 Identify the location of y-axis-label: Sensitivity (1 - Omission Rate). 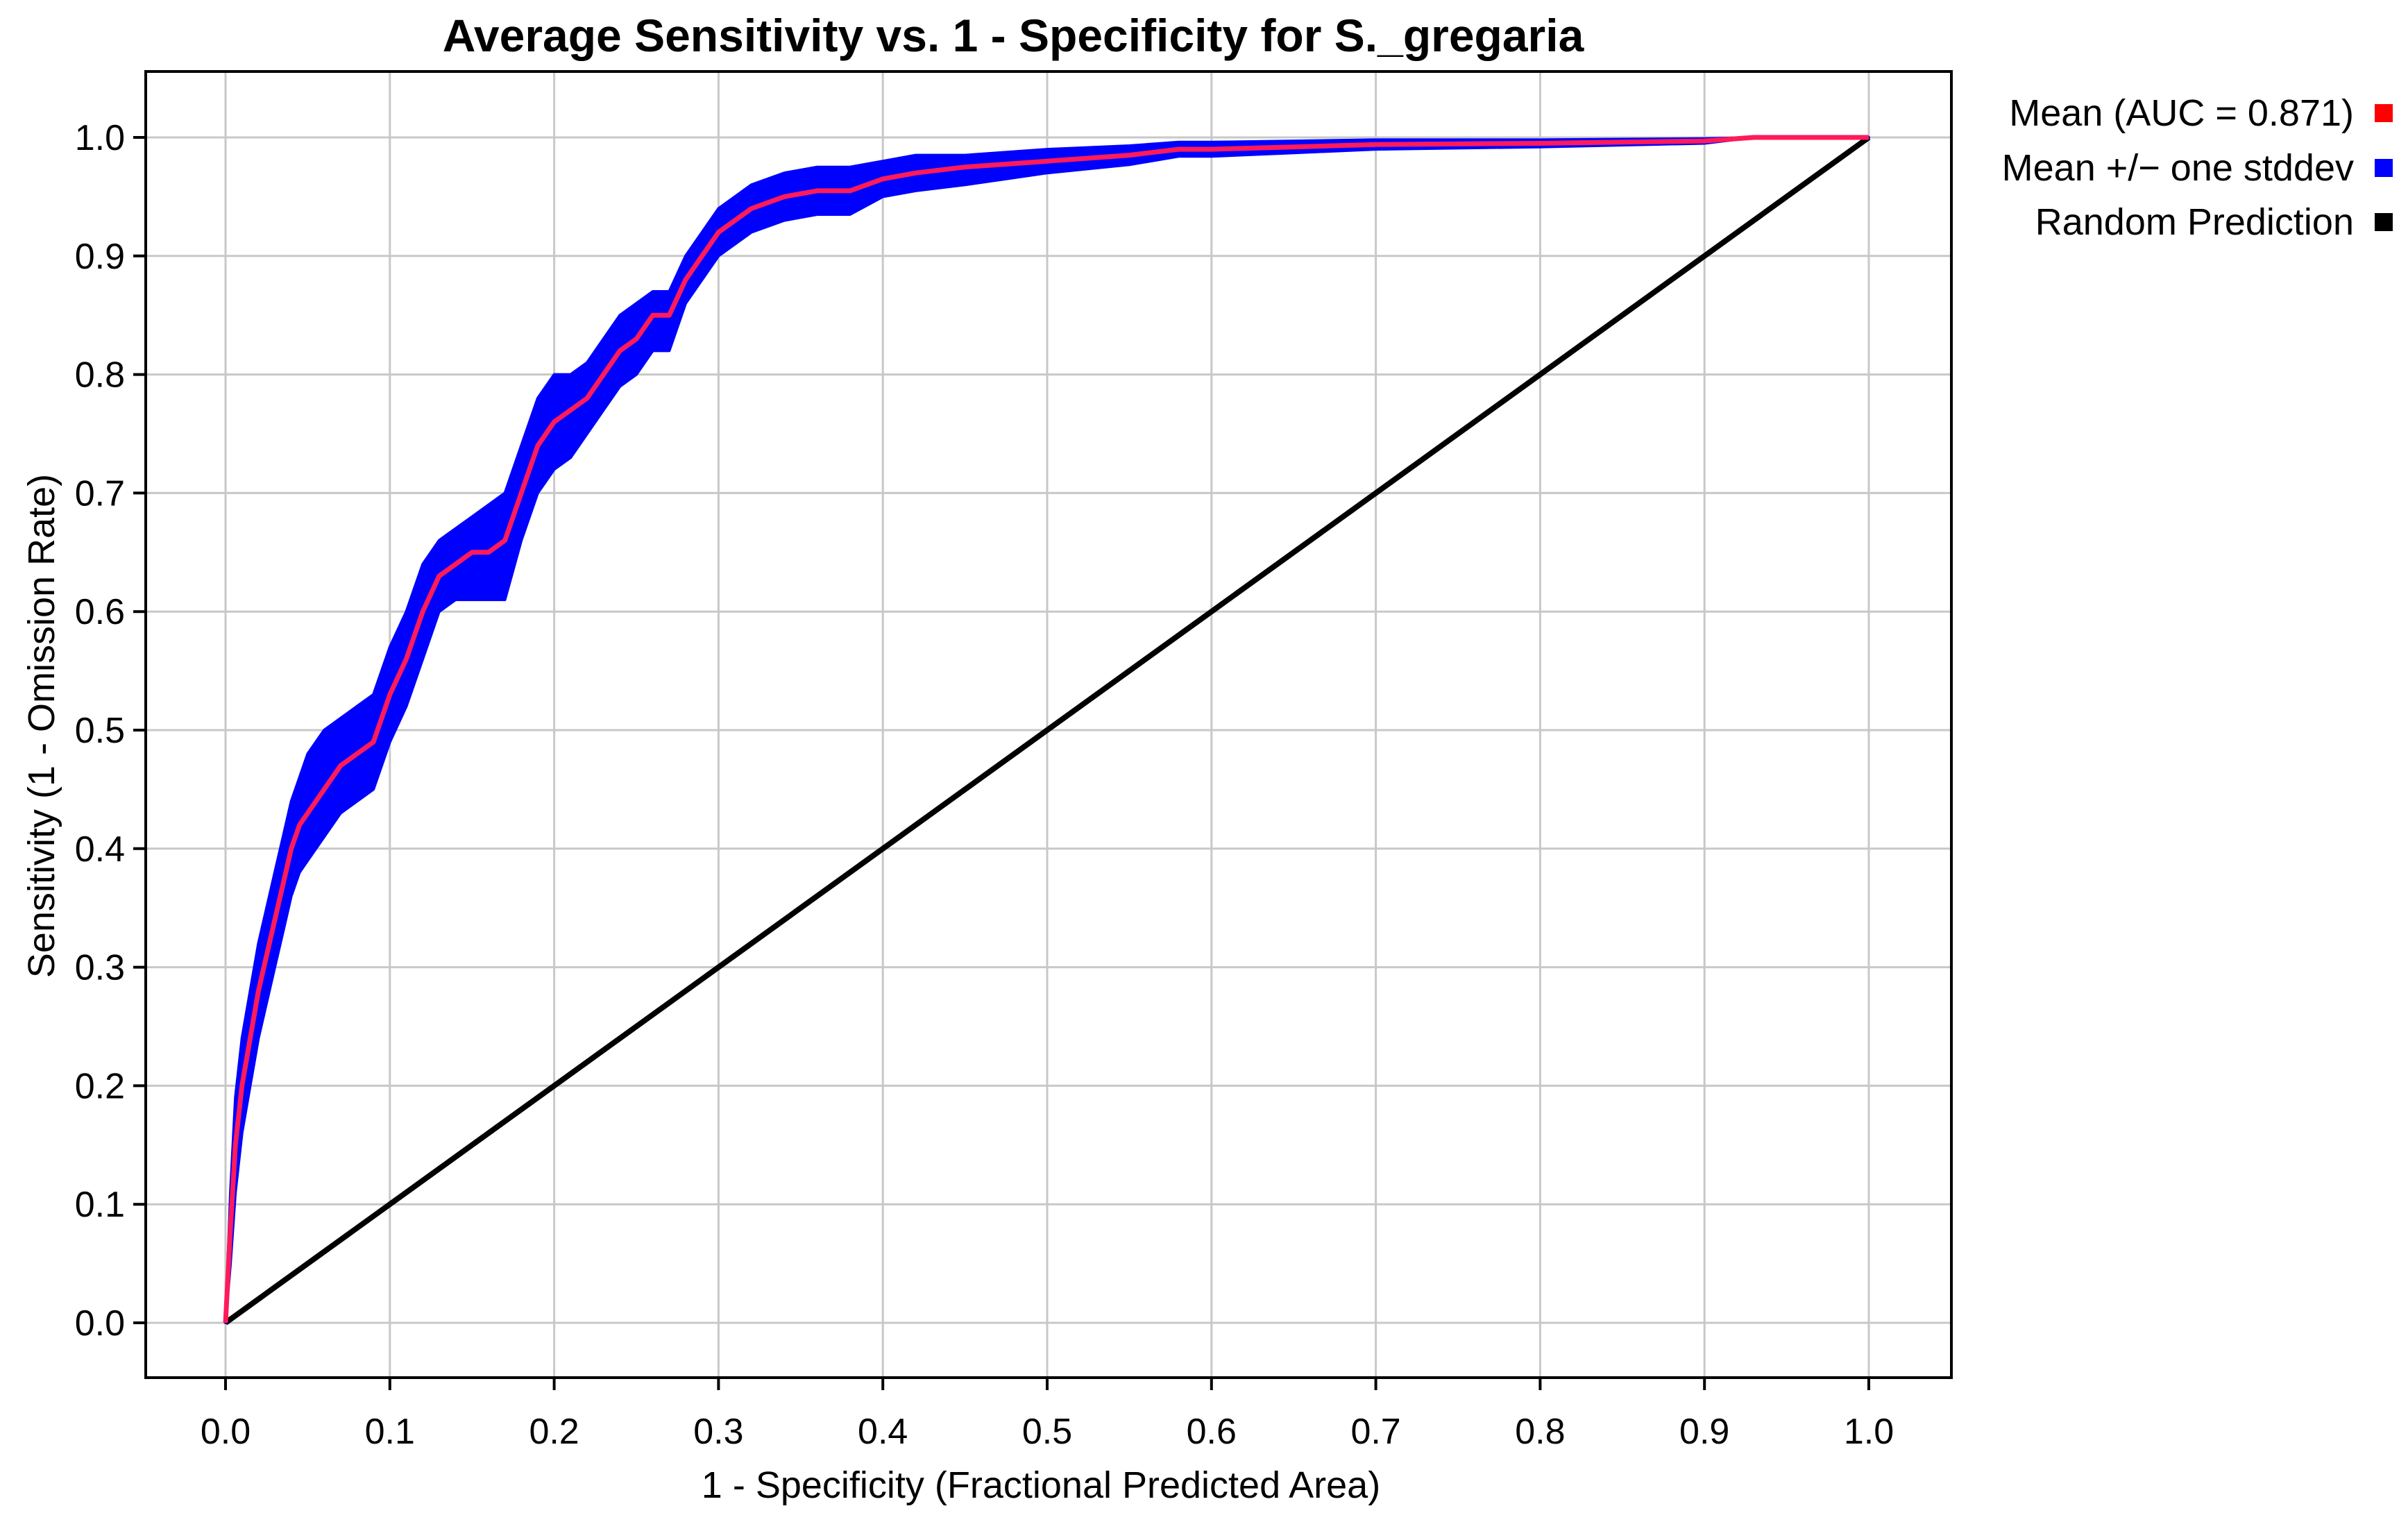
(41, 726).